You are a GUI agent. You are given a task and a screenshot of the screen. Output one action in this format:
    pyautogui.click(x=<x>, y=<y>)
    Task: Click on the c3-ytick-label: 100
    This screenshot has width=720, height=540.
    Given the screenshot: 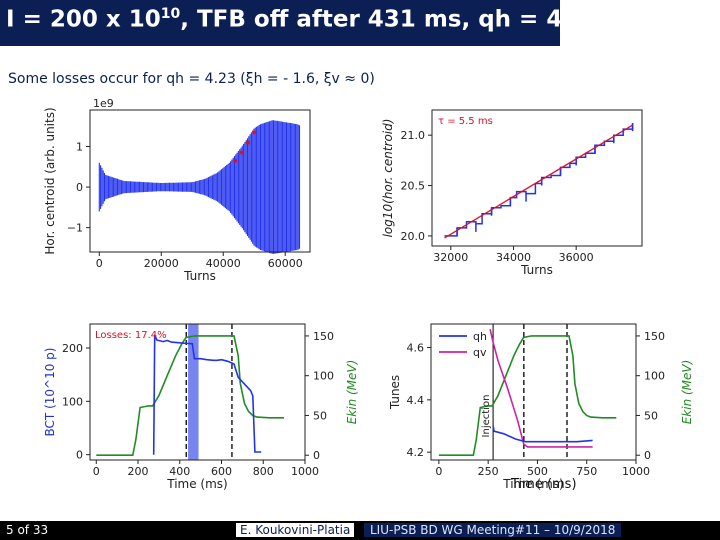 What is the action you would take?
    pyautogui.click(x=72, y=401)
    